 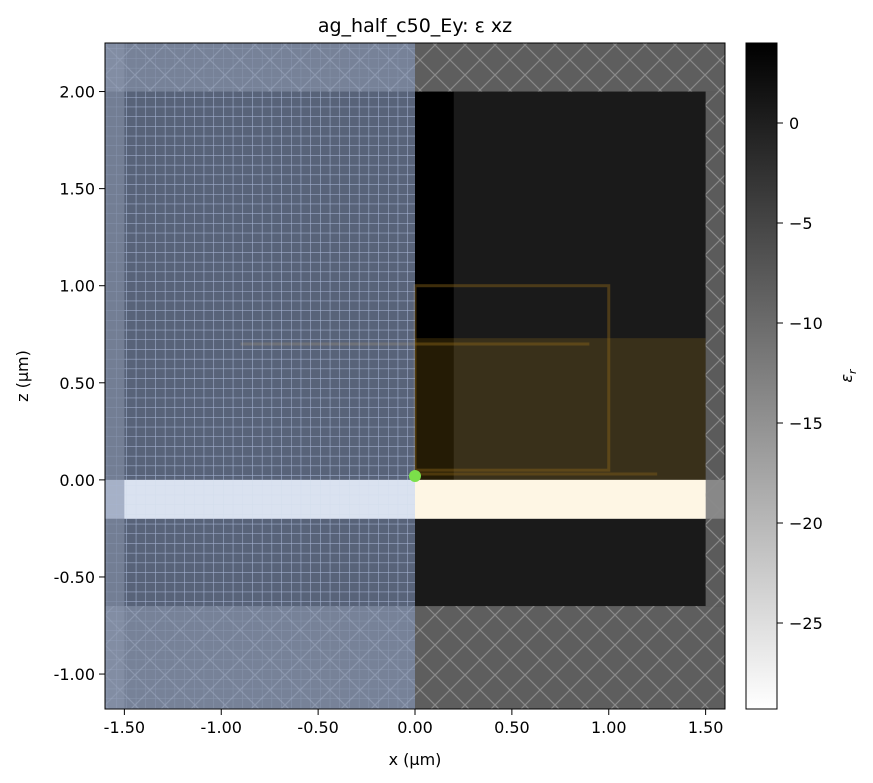 I want to click on x-tick-label: -0.50, so click(x=317, y=727).